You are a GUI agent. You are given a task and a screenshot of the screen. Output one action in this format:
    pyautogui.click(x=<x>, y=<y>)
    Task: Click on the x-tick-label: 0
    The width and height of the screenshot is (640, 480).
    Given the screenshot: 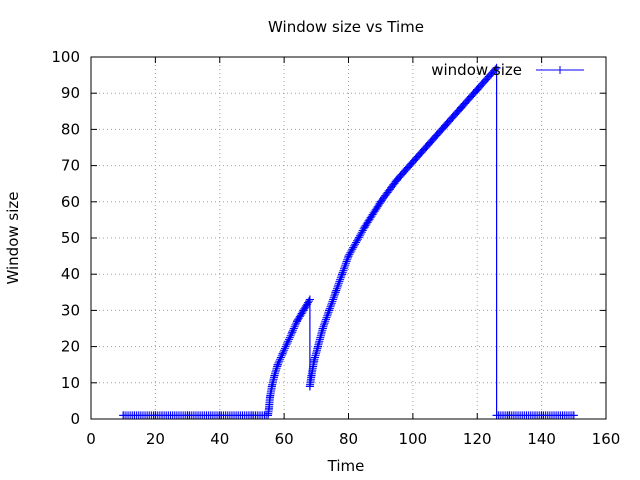 What is the action you would take?
    pyautogui.click(x=91, y=439)
    